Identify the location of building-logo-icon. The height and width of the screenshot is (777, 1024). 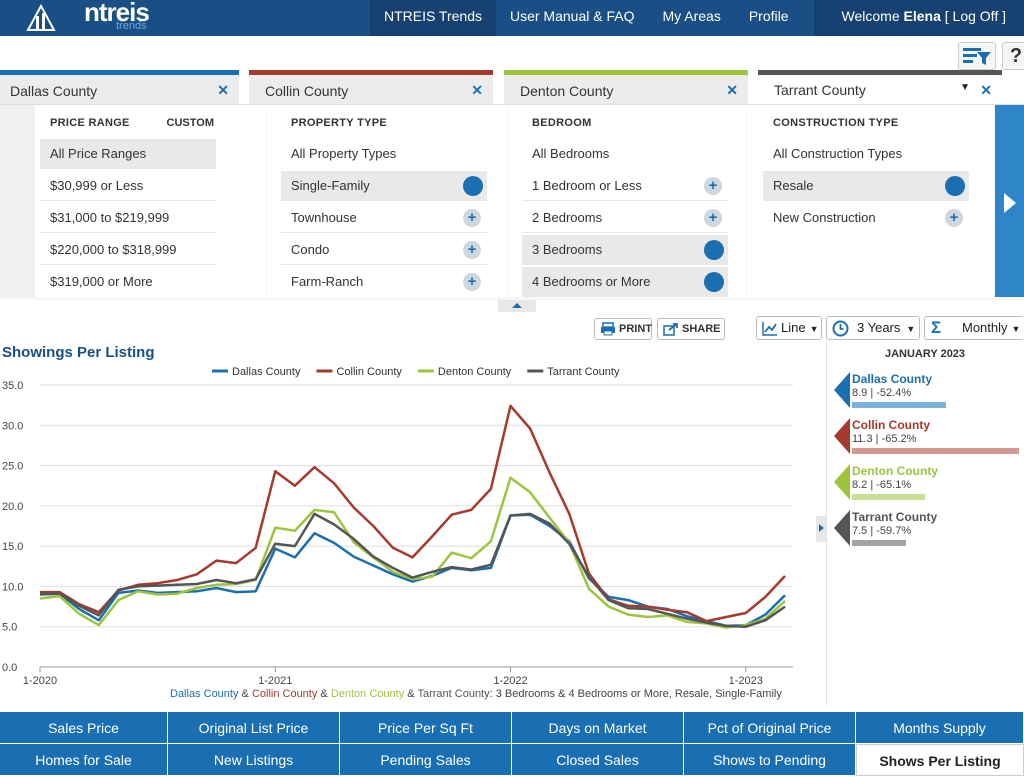
(41, 17).